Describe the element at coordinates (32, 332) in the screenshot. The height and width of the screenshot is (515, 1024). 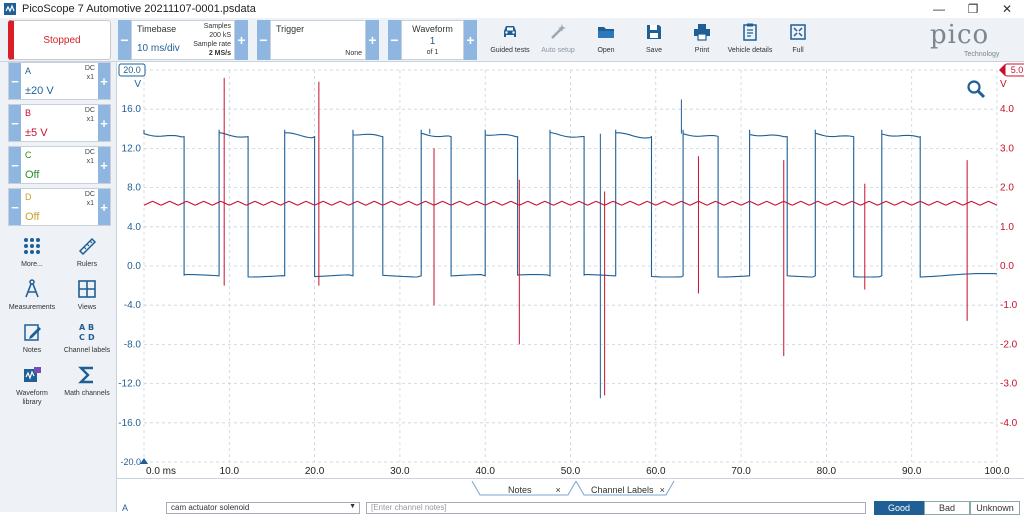
I see `notes-icon` at that location.